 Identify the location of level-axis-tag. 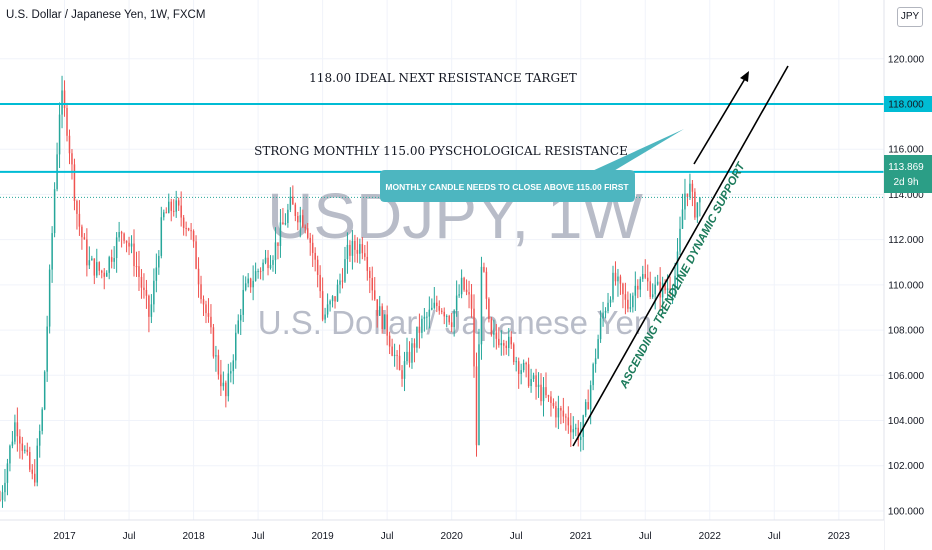
(908, 104).